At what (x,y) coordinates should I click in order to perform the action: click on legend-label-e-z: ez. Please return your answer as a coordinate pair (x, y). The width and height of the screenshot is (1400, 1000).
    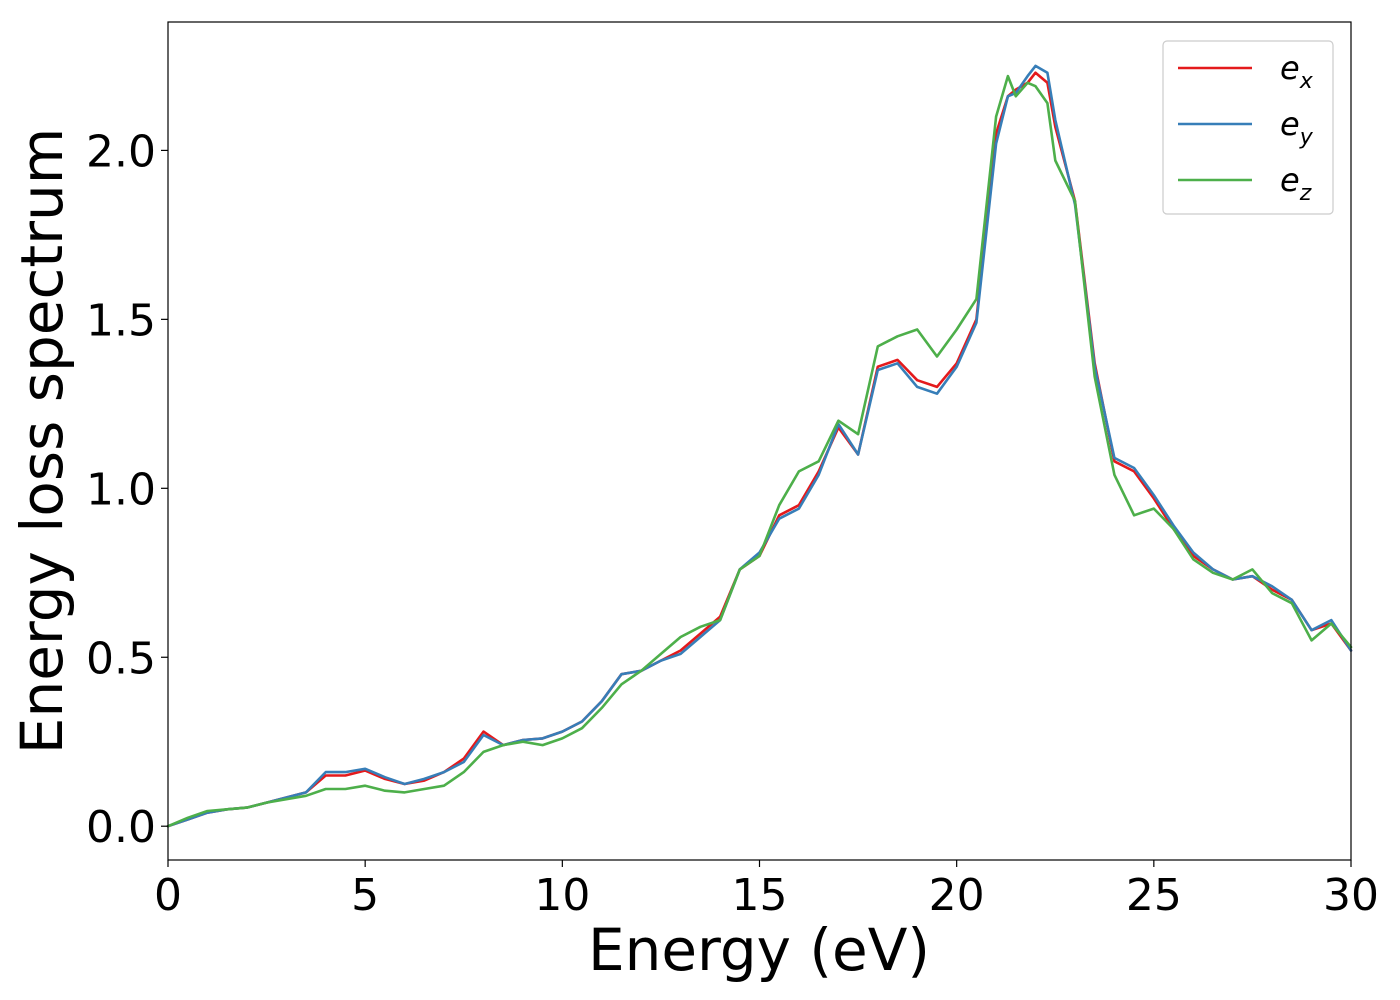
    Looking at the image, I should click on (1296, 183).